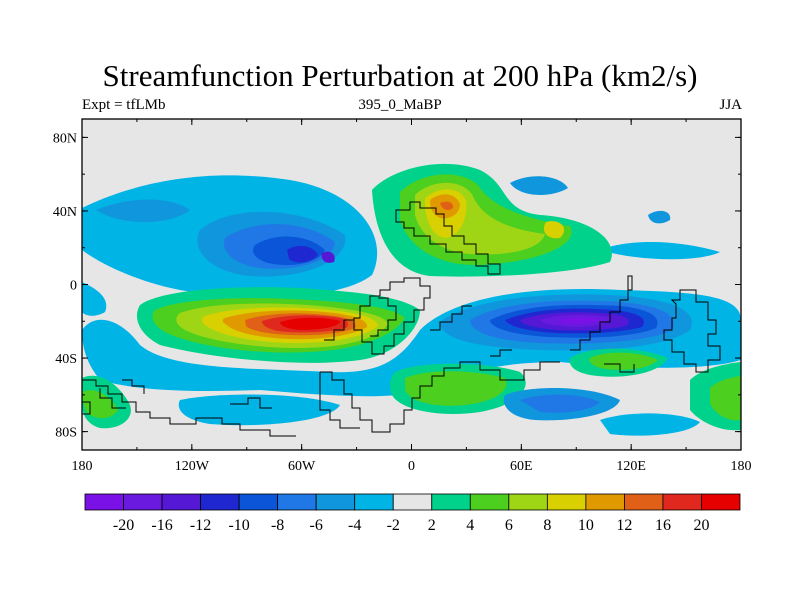 This screenshot has height=600, width=800. Describe the element at coordinates (547, 525) in the screenshot. I see `colorbar-label: 8` at that location.